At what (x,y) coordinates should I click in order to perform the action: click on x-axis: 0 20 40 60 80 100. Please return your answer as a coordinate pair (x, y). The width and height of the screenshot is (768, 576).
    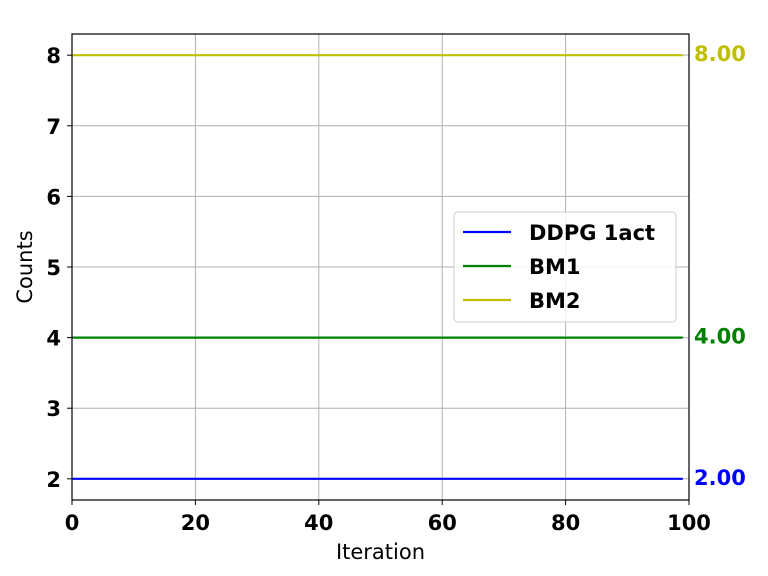
    Looking at the image, I should click on (388, 517).